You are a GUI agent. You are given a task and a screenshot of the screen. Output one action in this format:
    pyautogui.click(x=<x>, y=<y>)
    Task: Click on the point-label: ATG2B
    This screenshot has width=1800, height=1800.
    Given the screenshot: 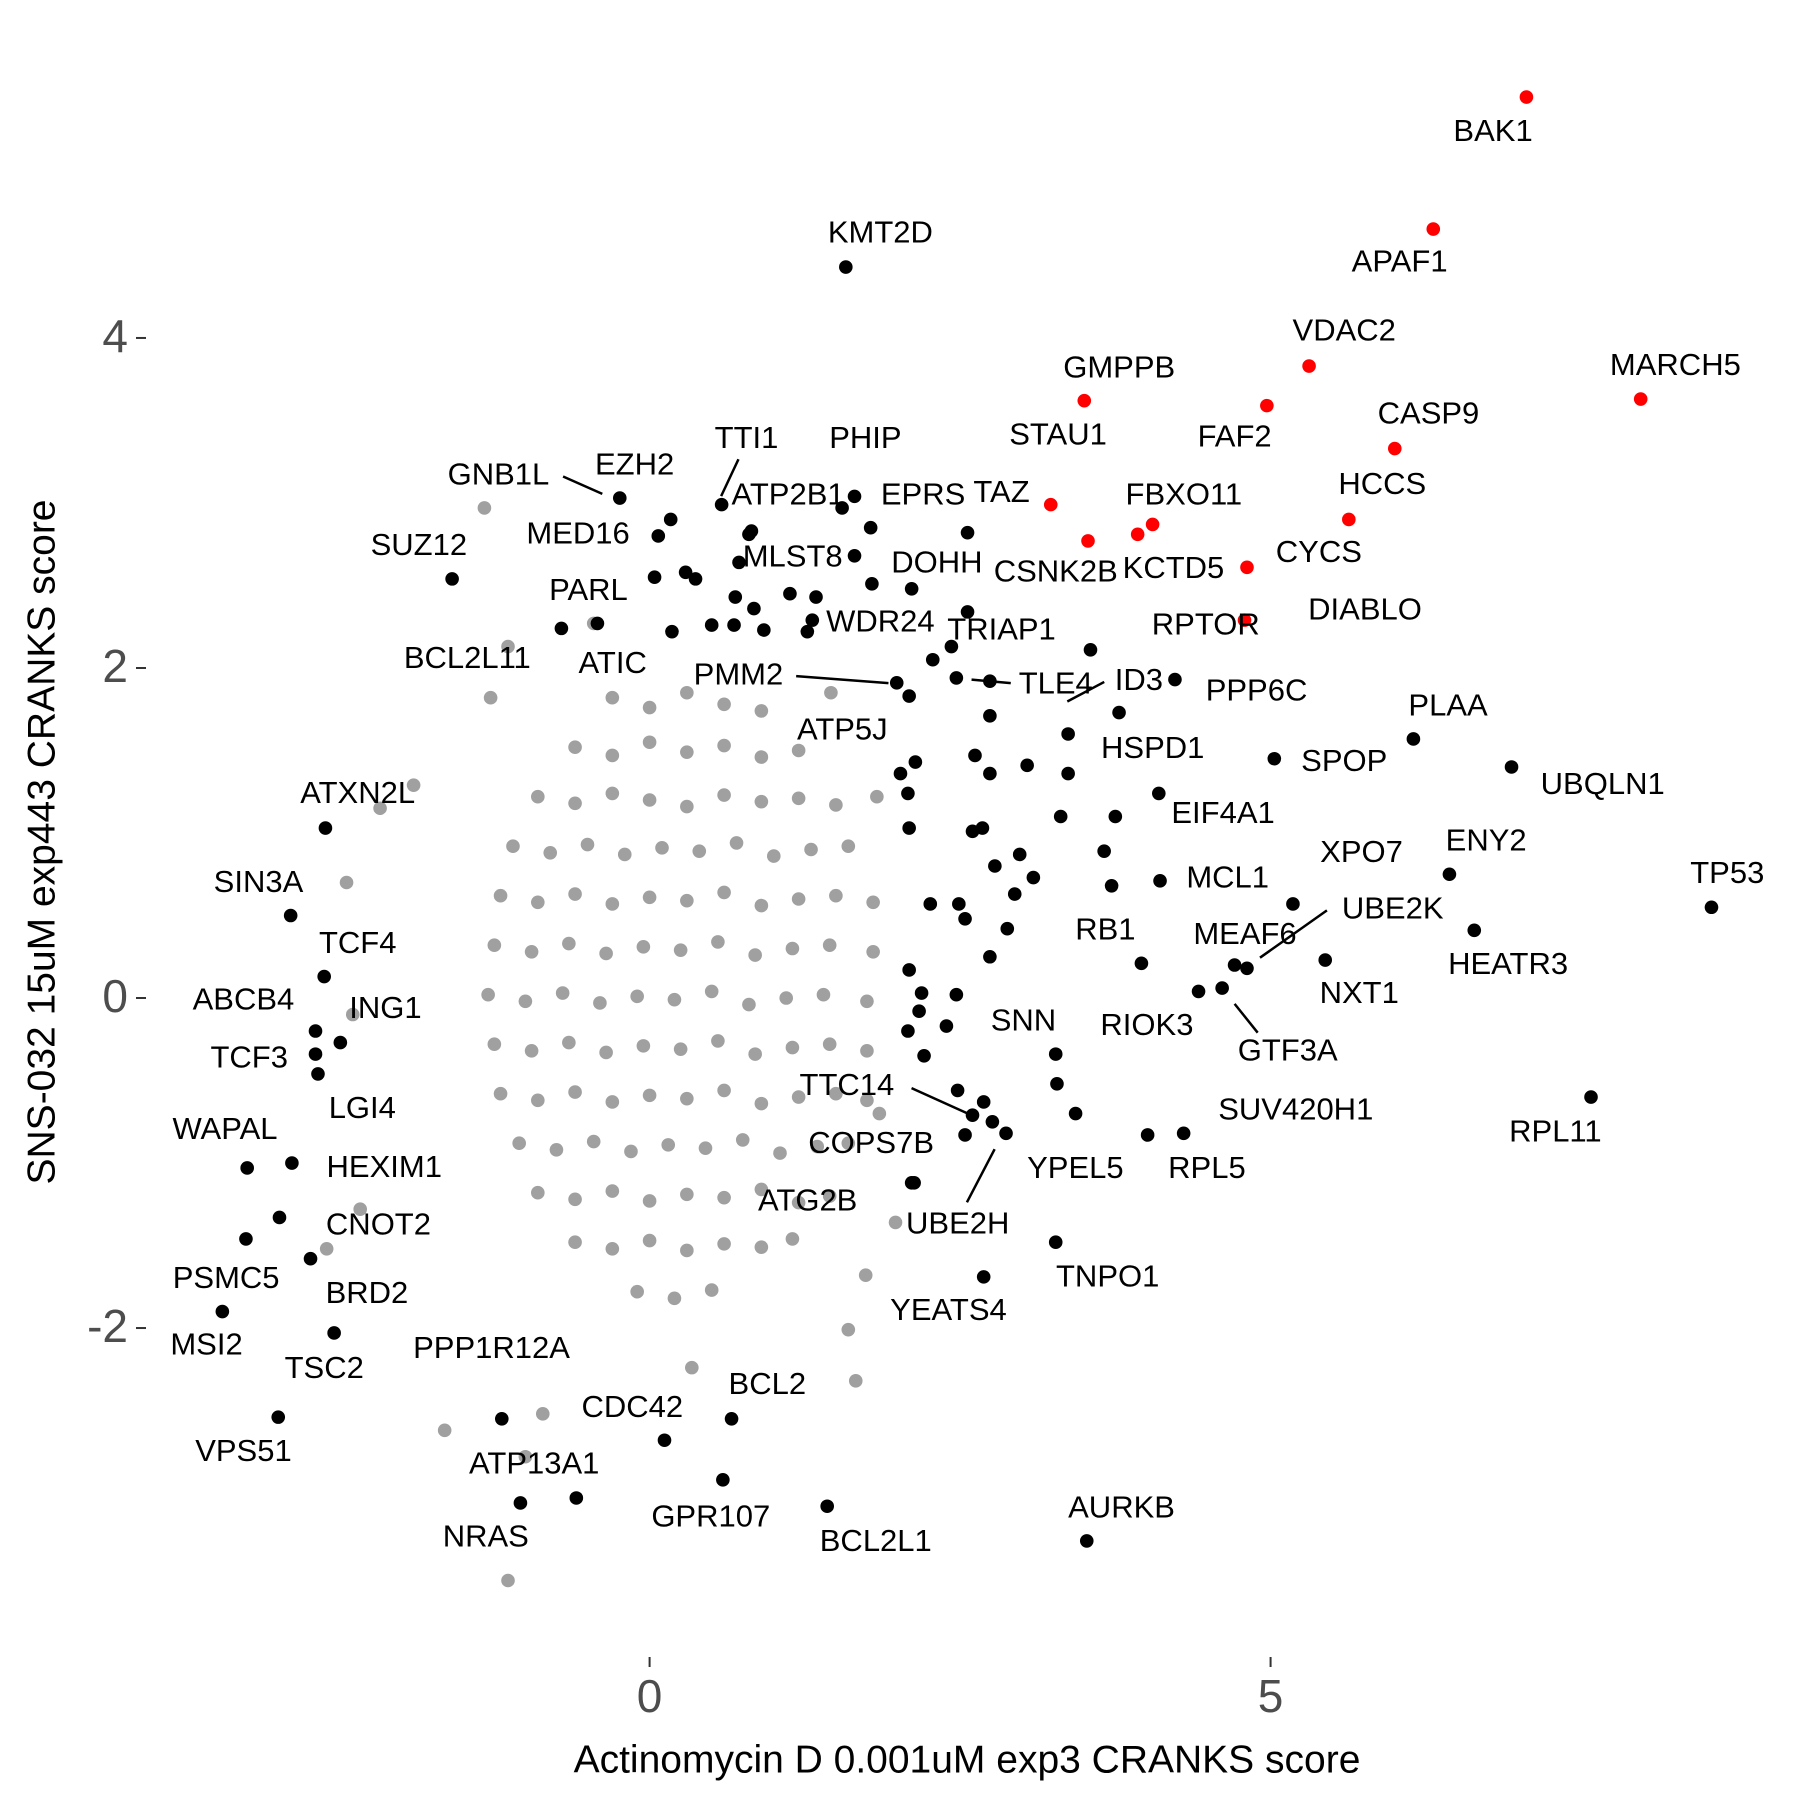 What is the action you would take?
    pyautogui.click(x=807, y=1199)
    